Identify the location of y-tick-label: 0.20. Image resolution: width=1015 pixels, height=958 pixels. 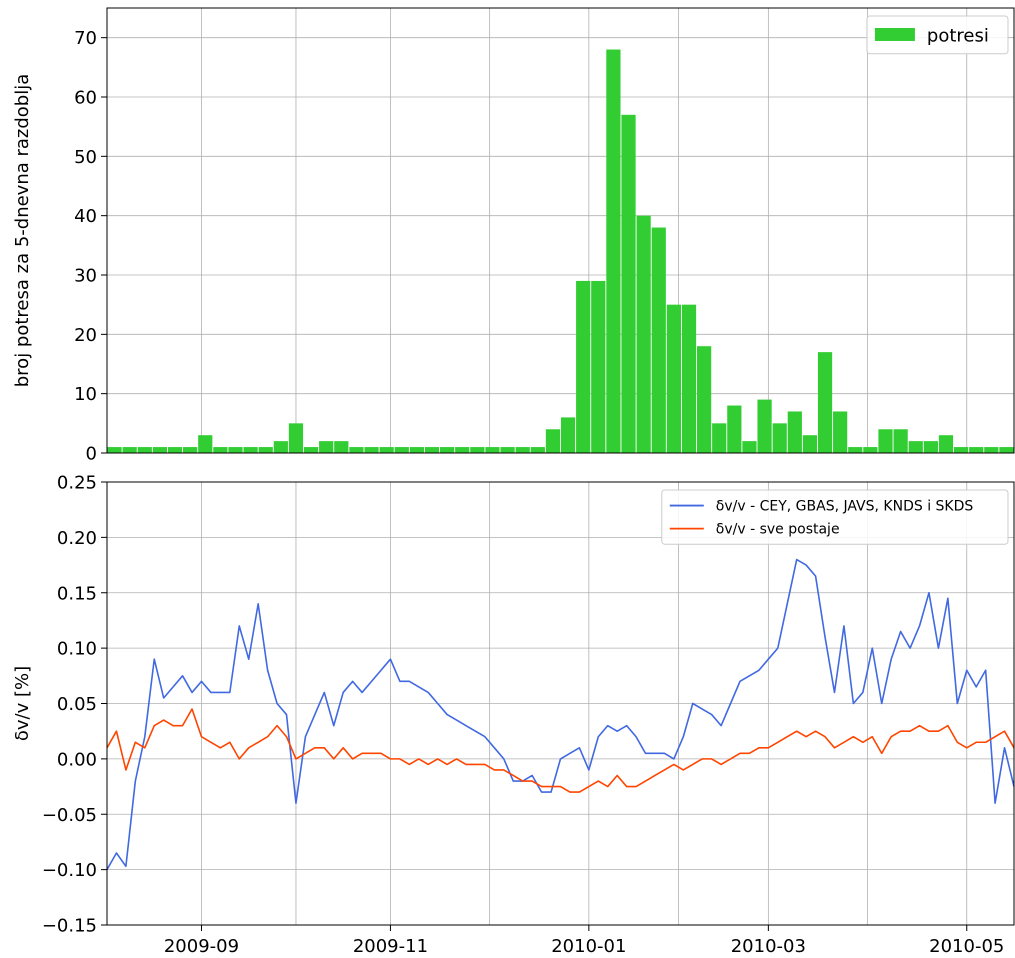
(77, 538).